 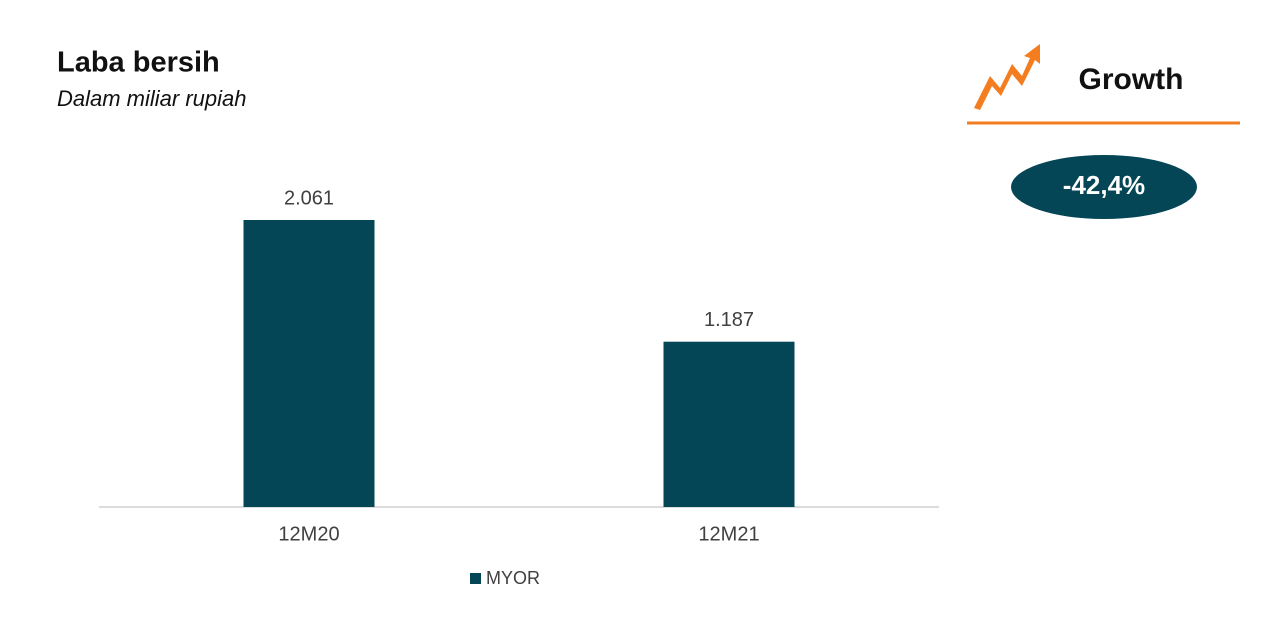 I want to click on value-label: 2.061, so click(x=309, y=198).